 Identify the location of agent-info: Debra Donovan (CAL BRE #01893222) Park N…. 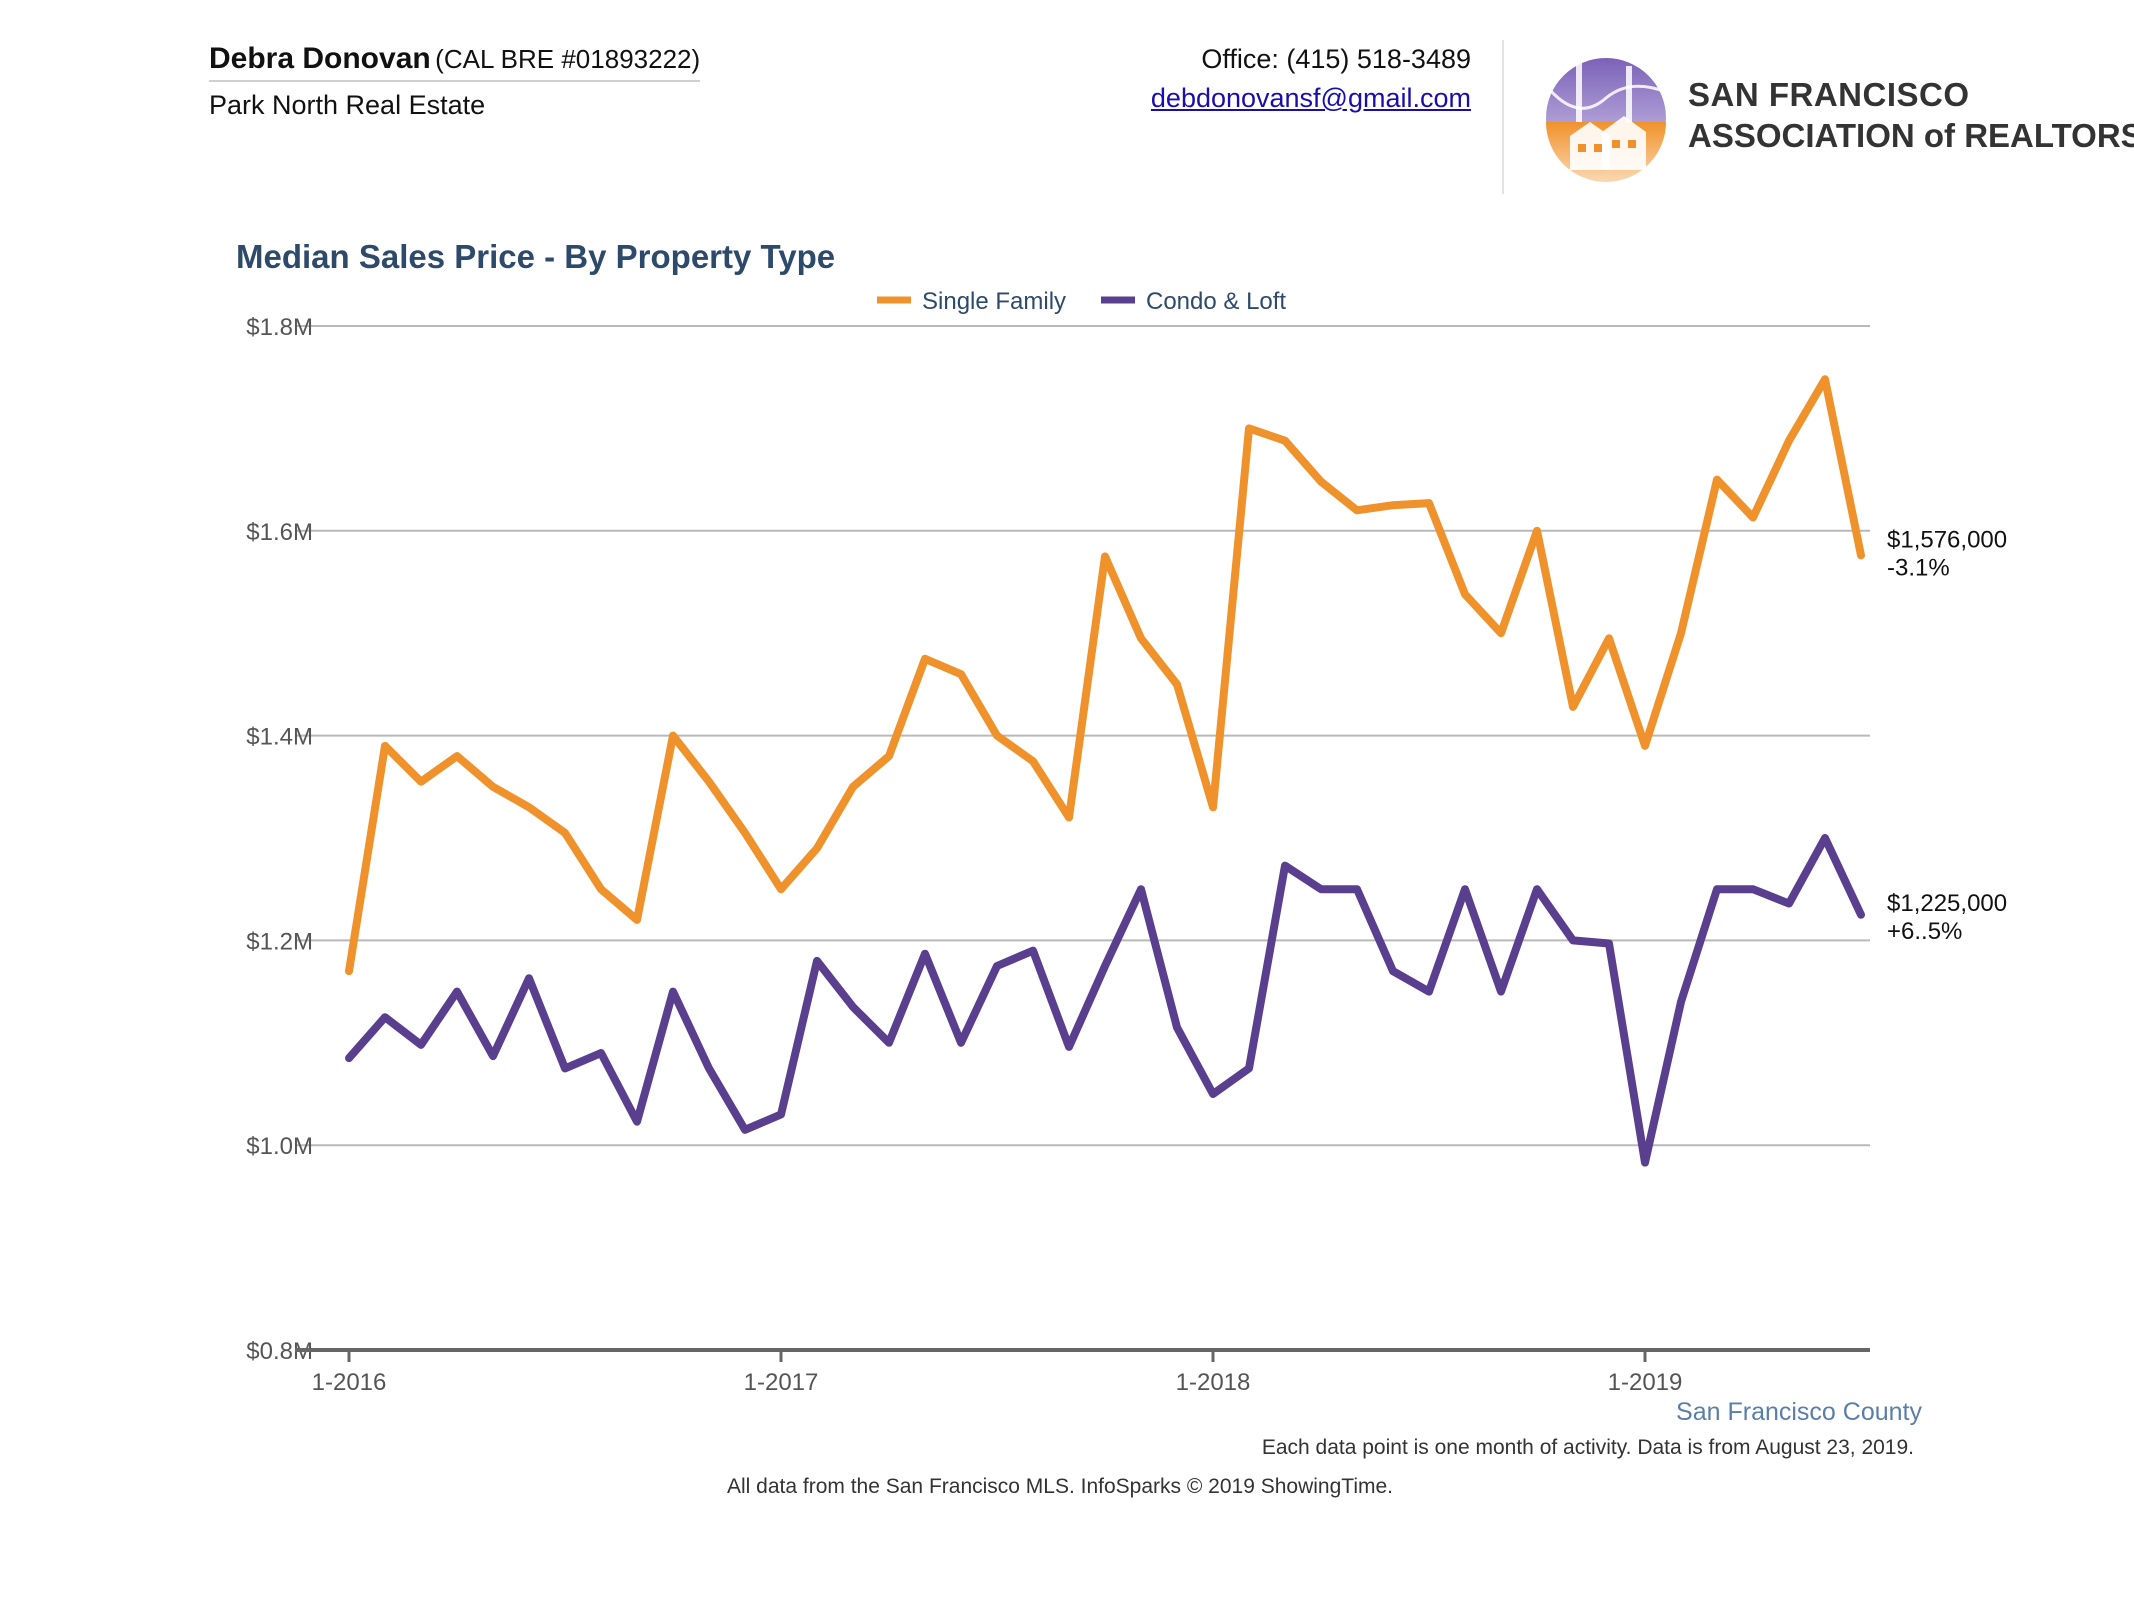
(455, 81).